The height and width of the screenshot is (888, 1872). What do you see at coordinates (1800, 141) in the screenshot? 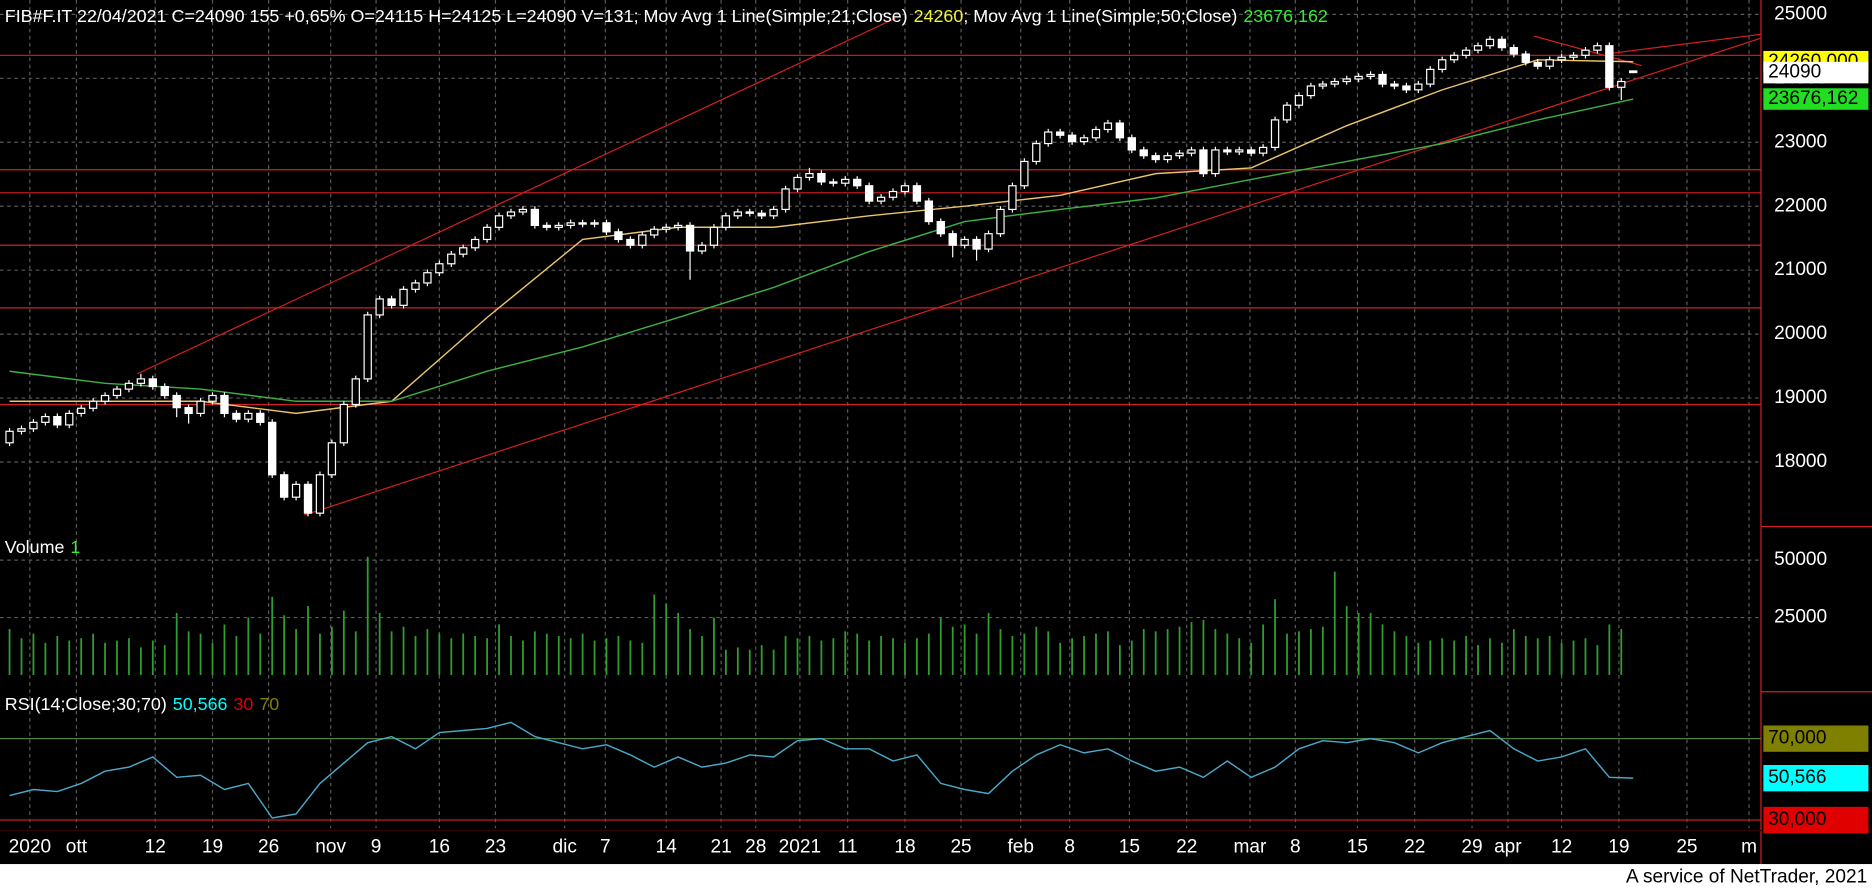
I see `y-tick-label: 23000` at bounding box center [1800, 141].